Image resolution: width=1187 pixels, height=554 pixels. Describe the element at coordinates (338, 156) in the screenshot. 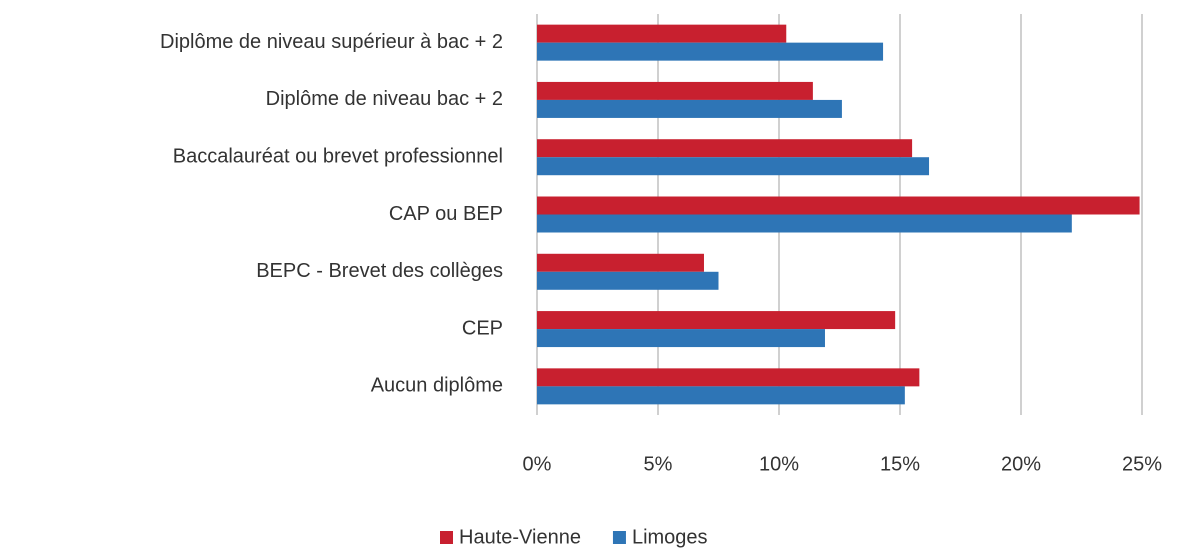

I see `y-tick-label: Baccalauréat ou brevet professionnel` at that location.